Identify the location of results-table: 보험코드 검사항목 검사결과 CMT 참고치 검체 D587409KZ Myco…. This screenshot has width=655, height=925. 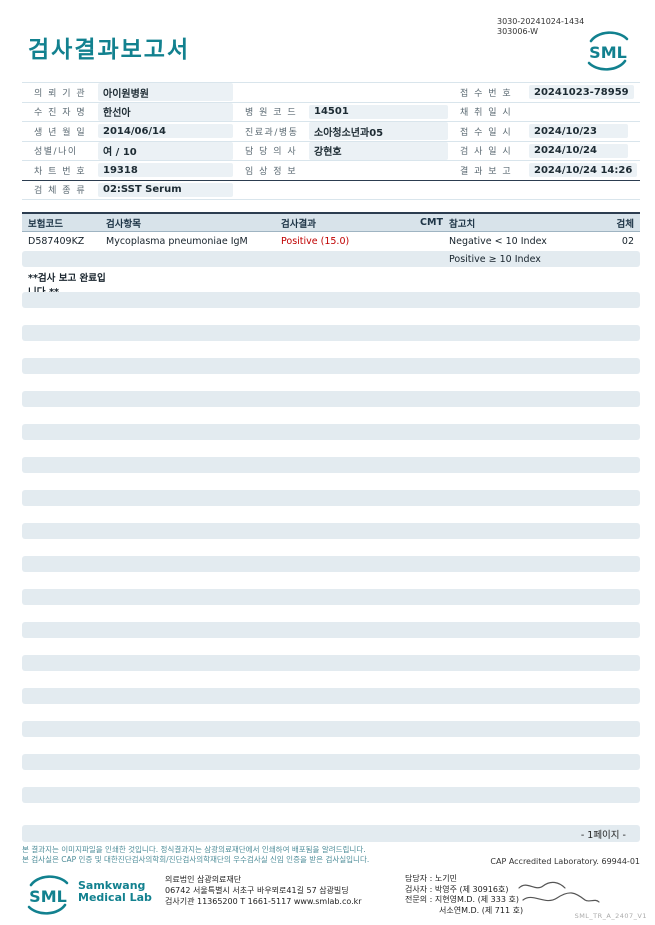
(331, 255).